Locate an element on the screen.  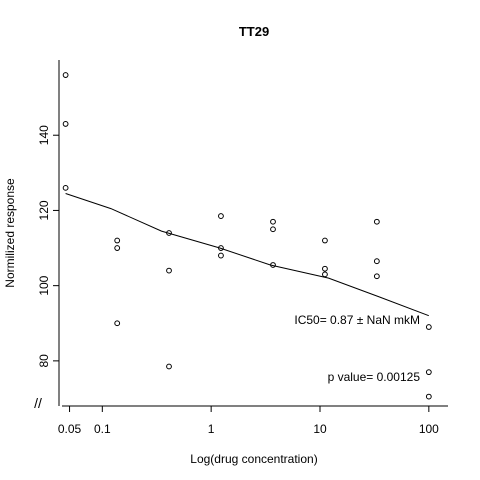
ic50-annotation: IC50= 0.87 ± NaN mkM is located at coordinates (357, 320).